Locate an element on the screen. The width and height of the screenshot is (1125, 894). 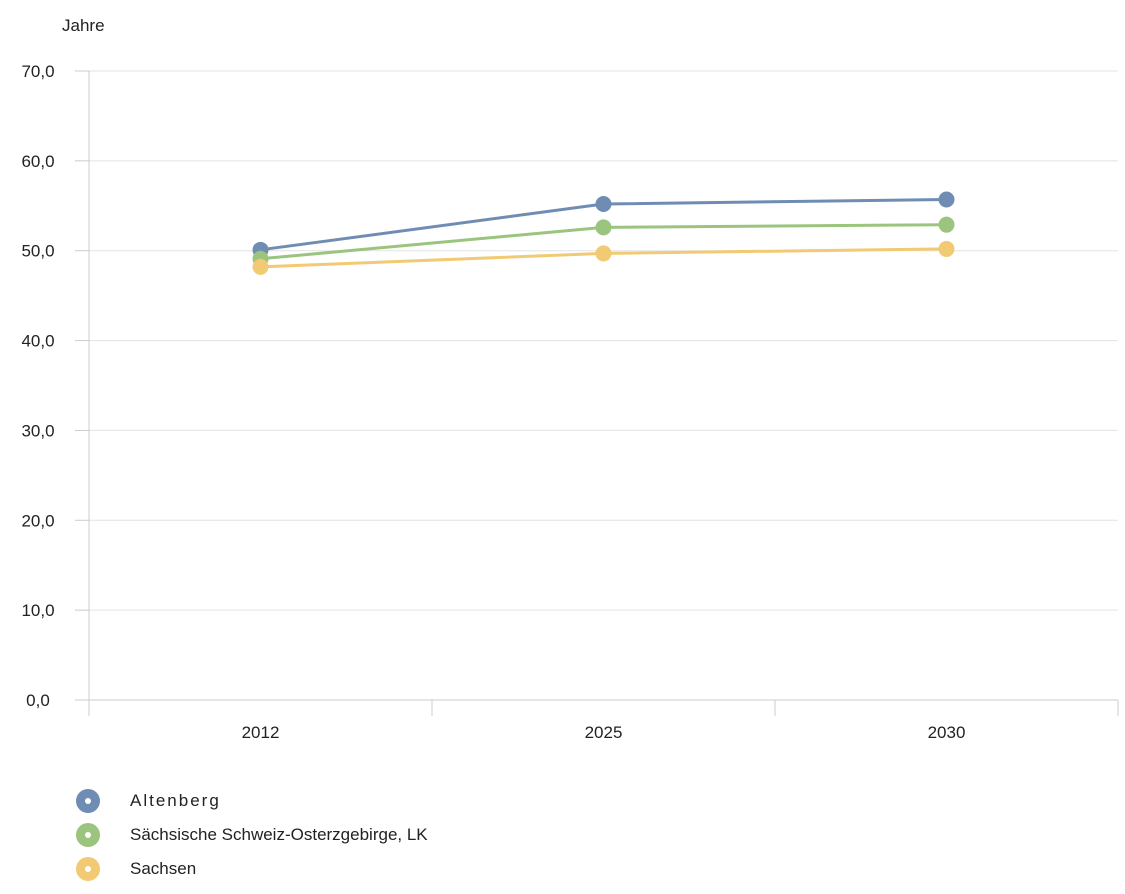
legend-item-sachsen: Sachsen is located at coordinates (526, 869).